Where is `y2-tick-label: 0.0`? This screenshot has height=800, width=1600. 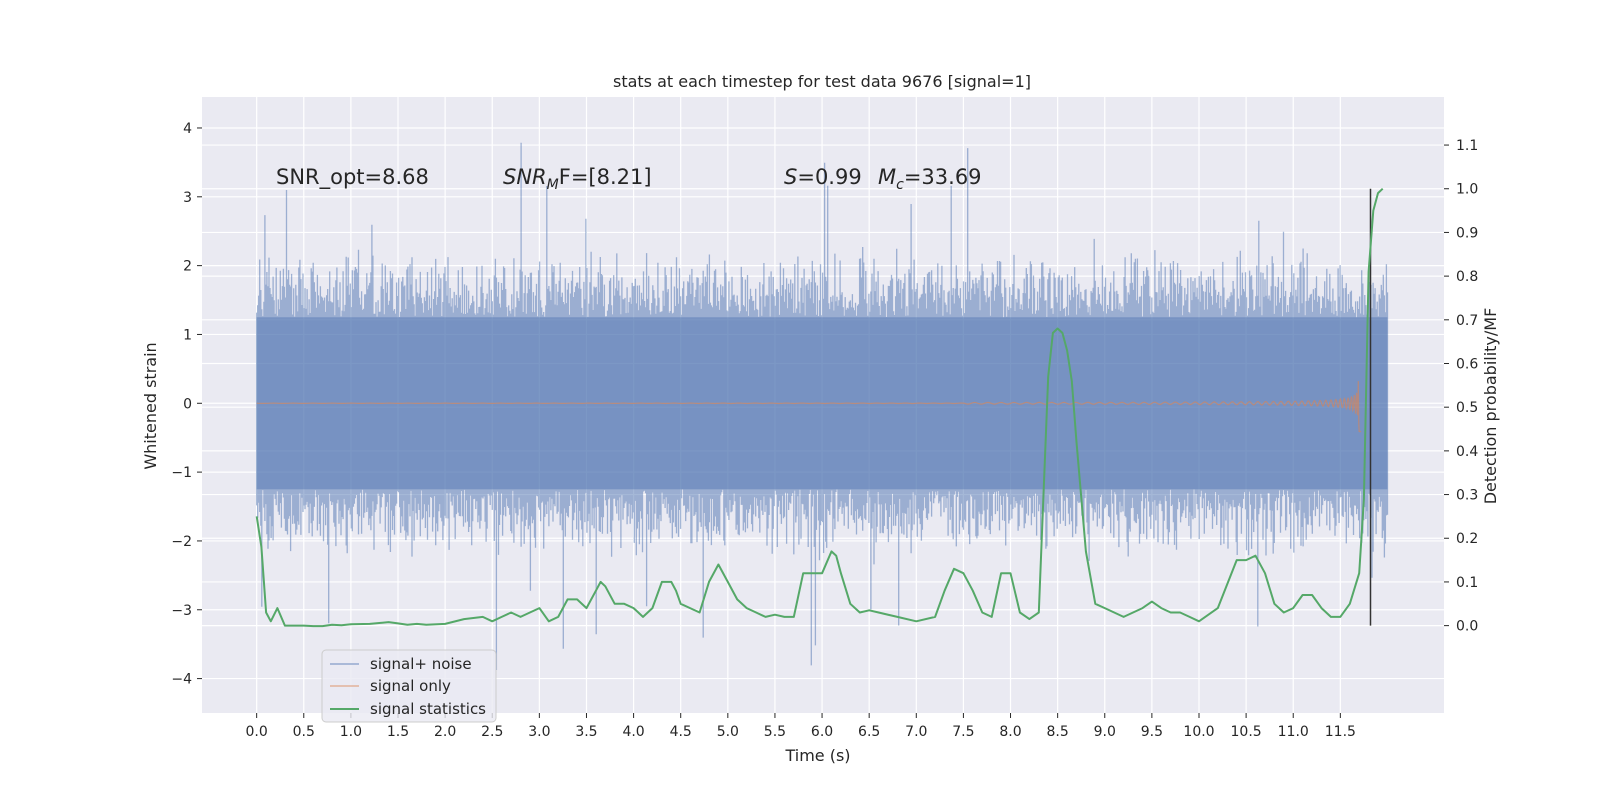 y2-tick-label: 0.0 is located at coordinates (1467, 627).